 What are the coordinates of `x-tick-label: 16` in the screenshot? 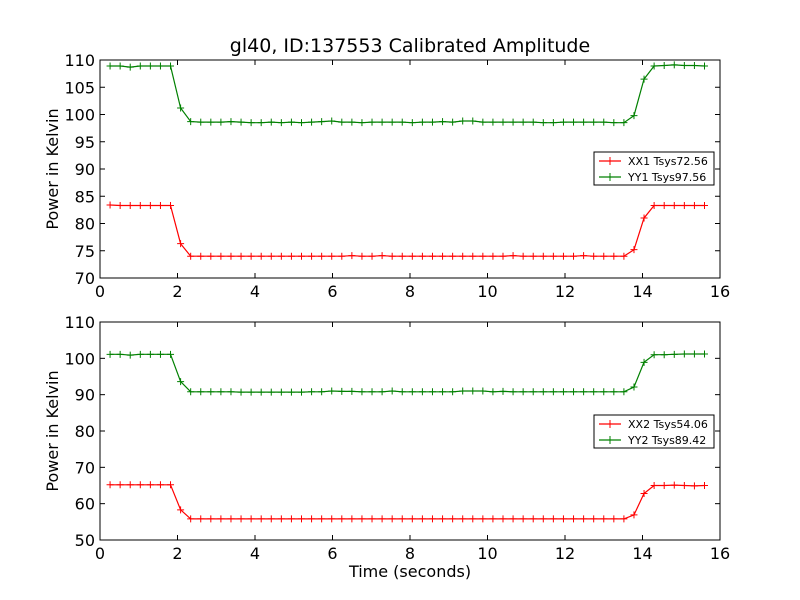 It's located at (720, 291).